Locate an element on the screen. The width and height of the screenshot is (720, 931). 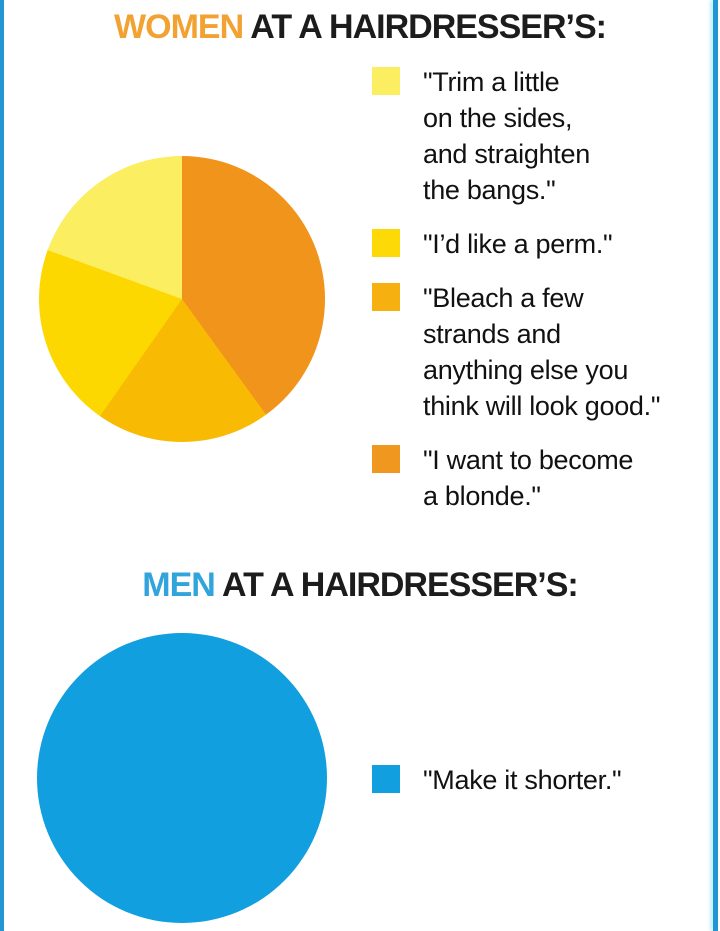
legend-swatch-light-yellow is located at coordinates (386, 81).